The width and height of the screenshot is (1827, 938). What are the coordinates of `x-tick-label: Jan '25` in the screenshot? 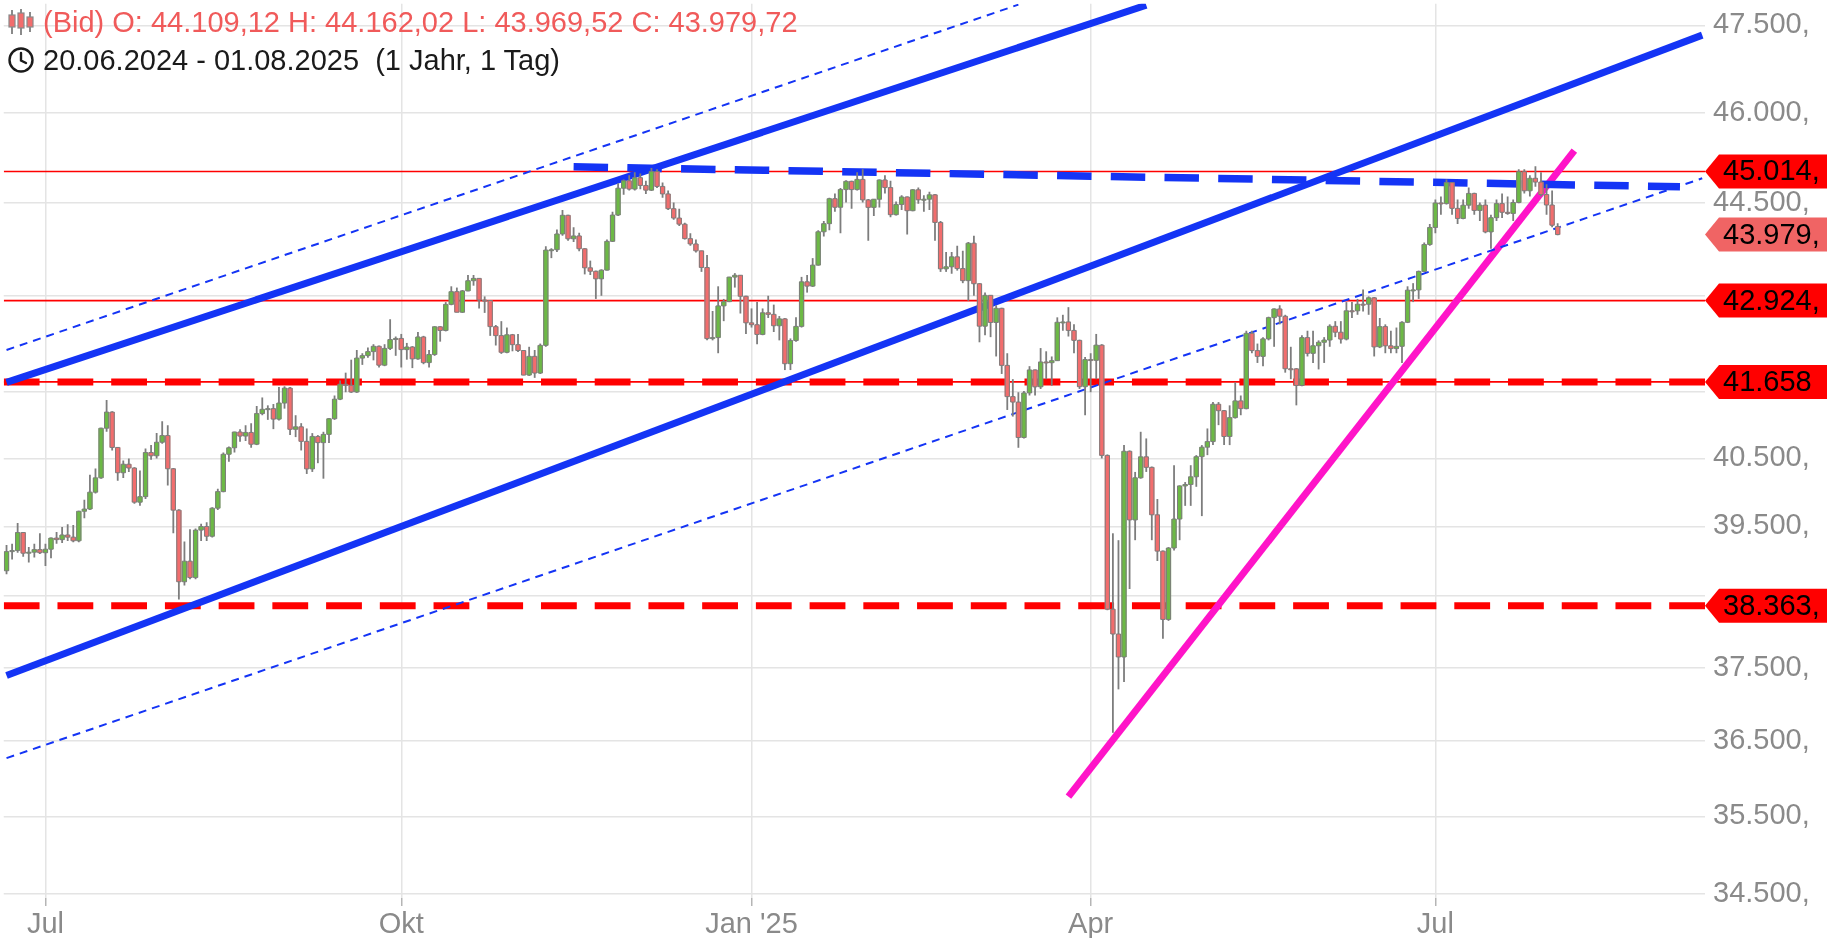 It's located at (751, 922).